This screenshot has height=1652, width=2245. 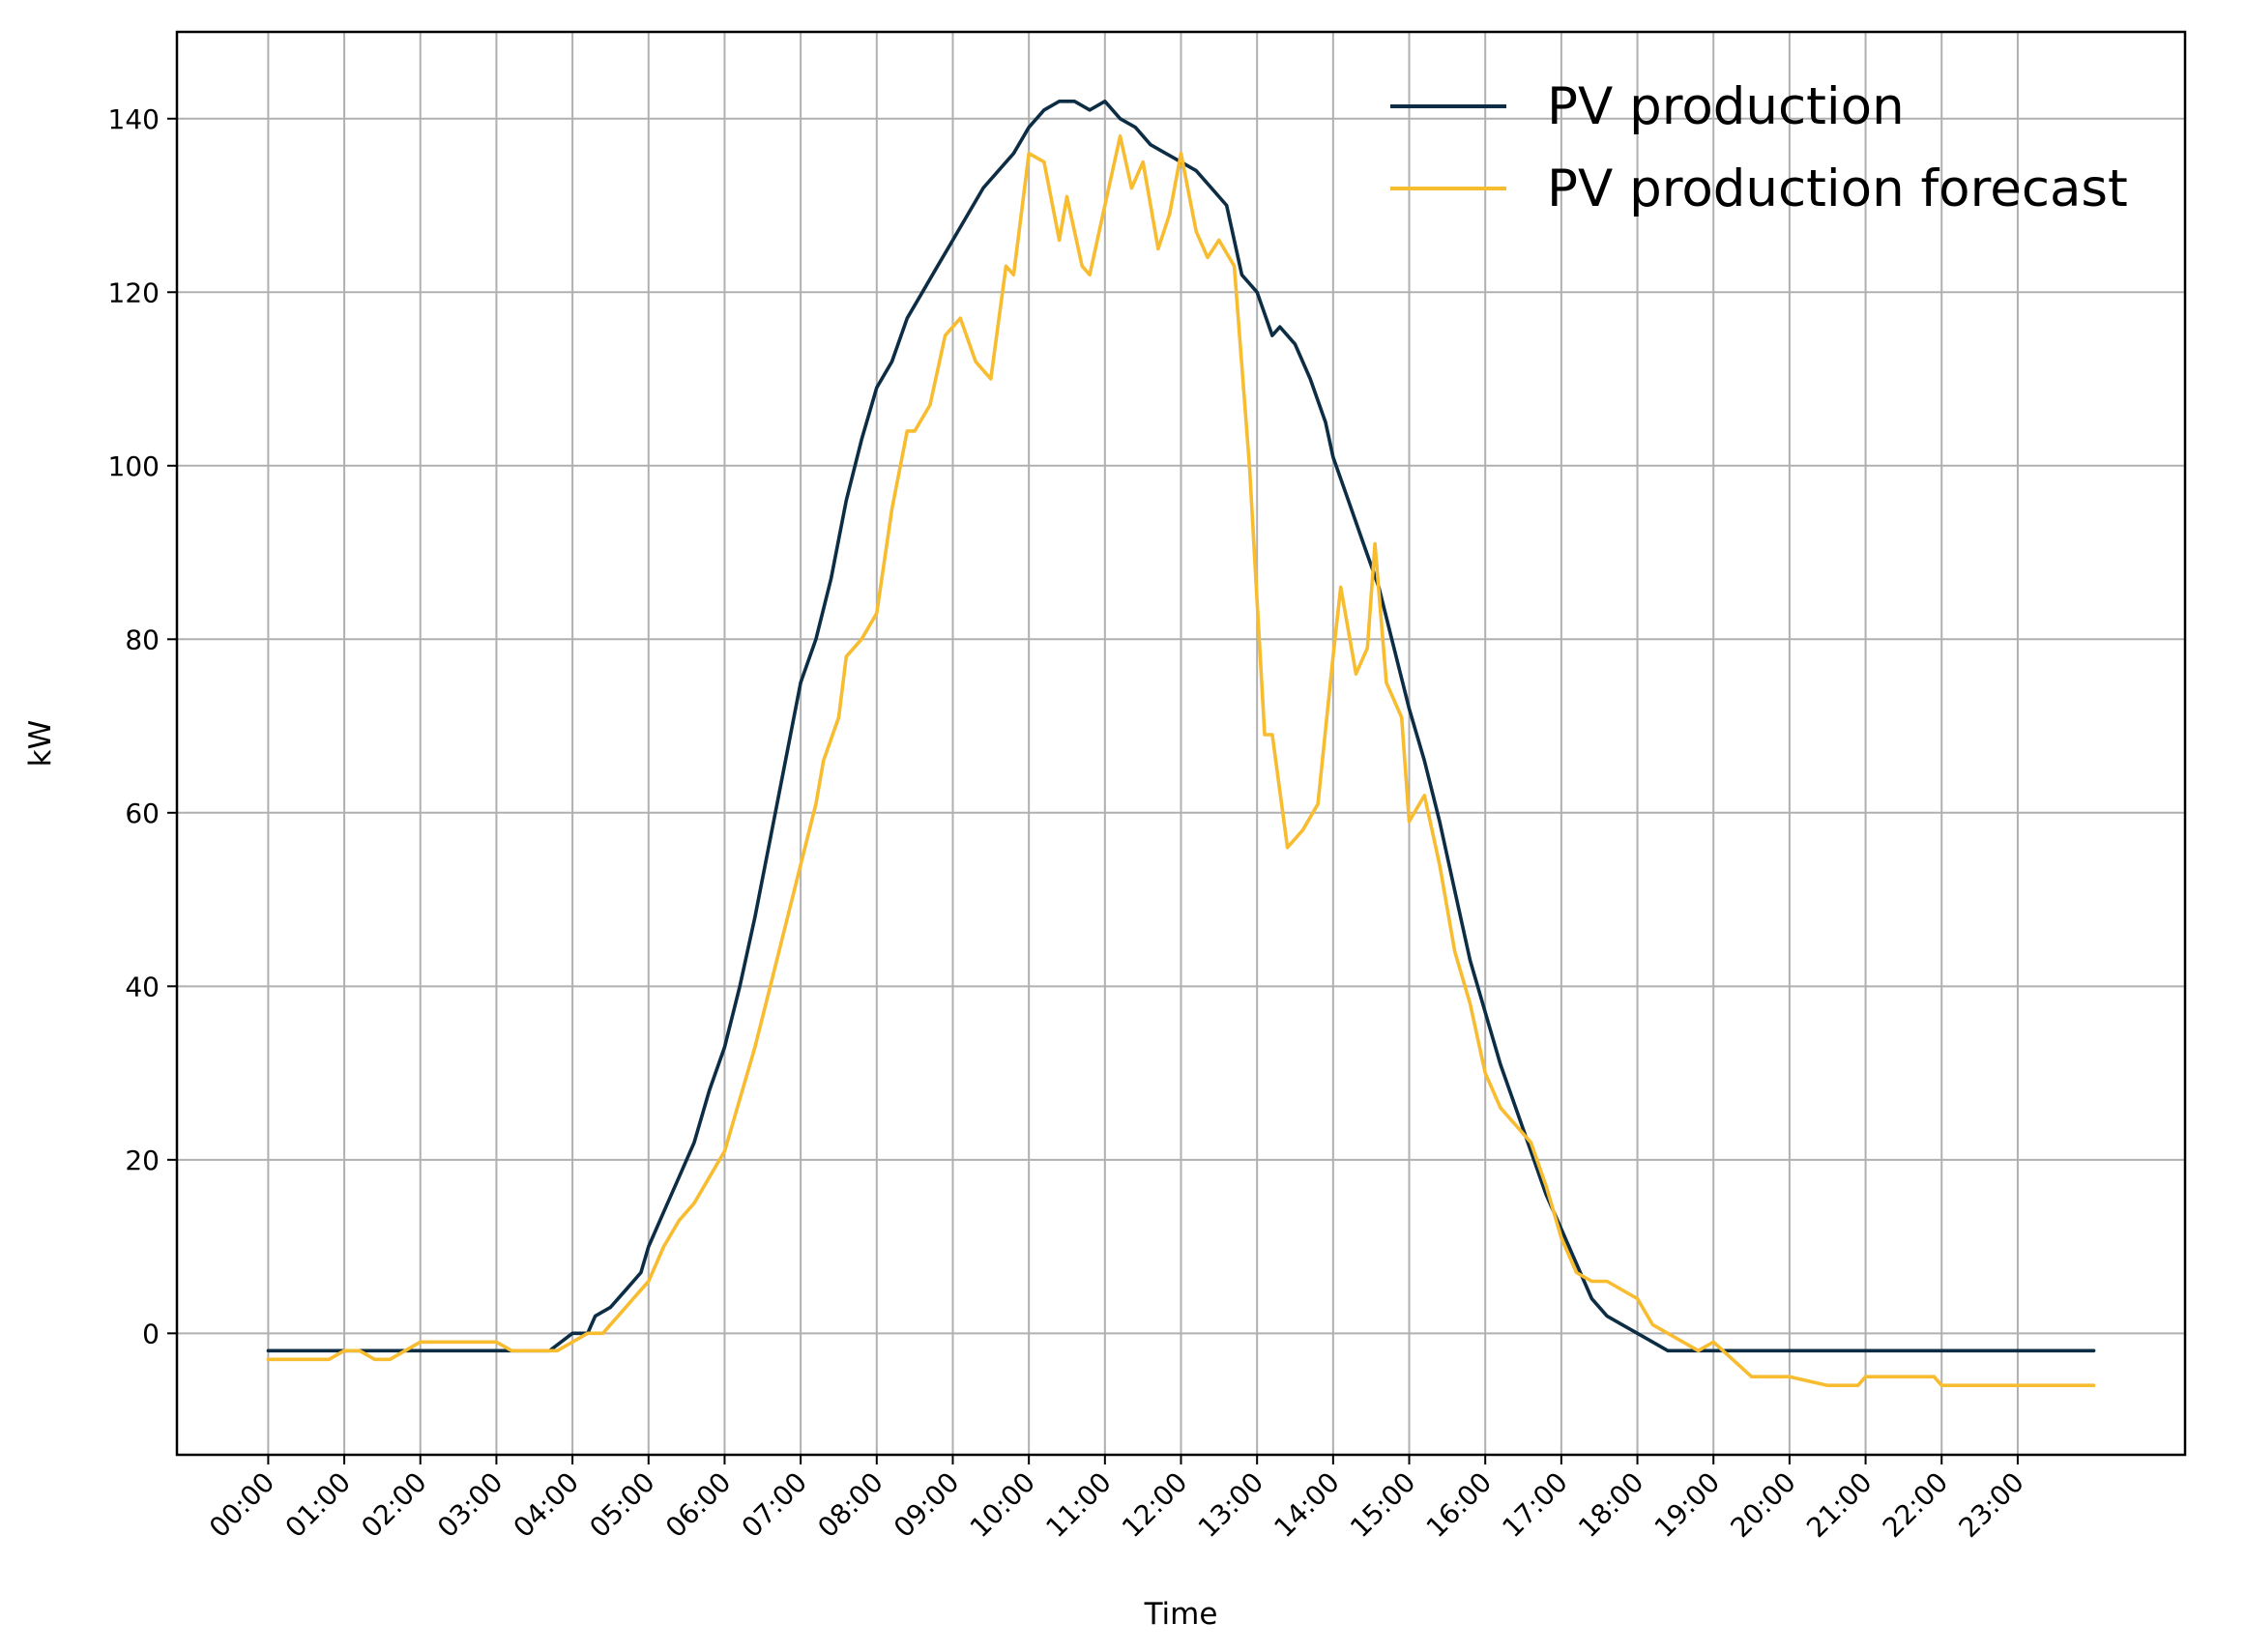 I want to click on legend: PV production PV production forecast, so click(x=1759, y=147).